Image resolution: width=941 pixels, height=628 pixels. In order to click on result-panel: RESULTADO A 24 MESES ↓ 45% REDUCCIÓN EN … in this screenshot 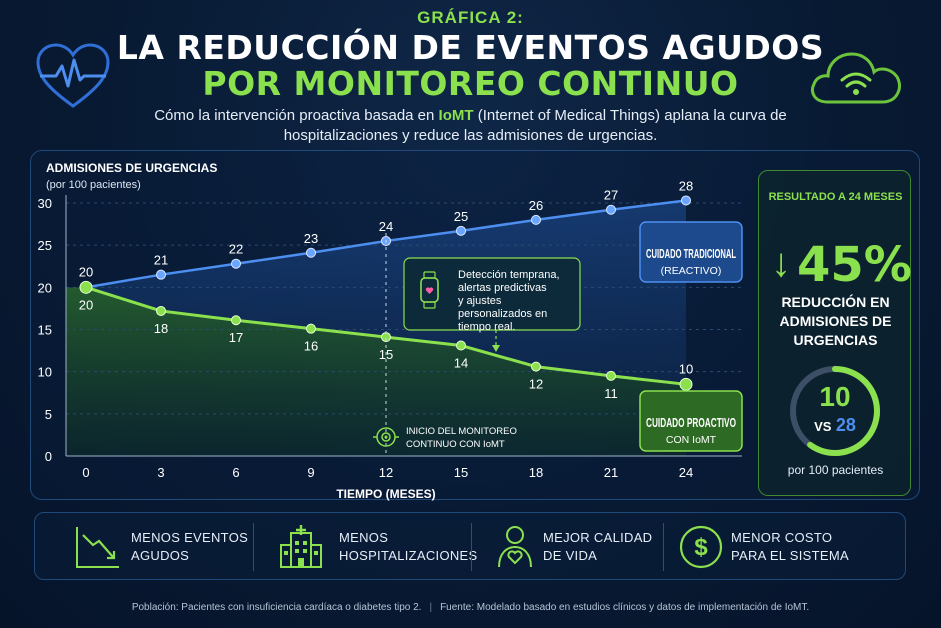, I will do `click(835, 333)`.